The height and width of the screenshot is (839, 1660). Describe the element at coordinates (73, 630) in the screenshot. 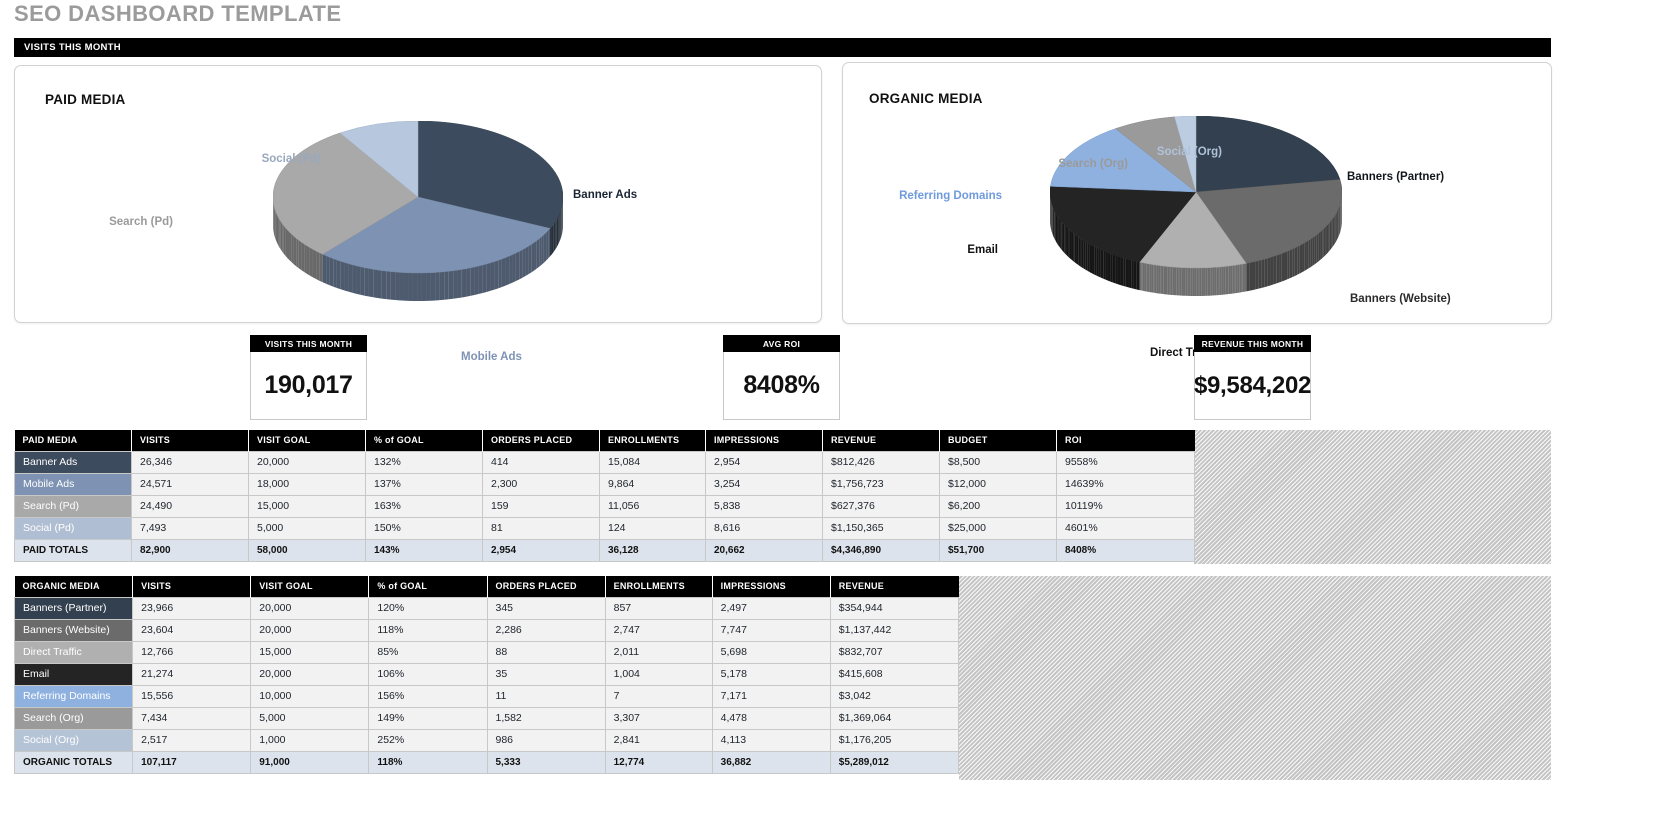

I see `organic-row-label: Banners (Website)` at that location.